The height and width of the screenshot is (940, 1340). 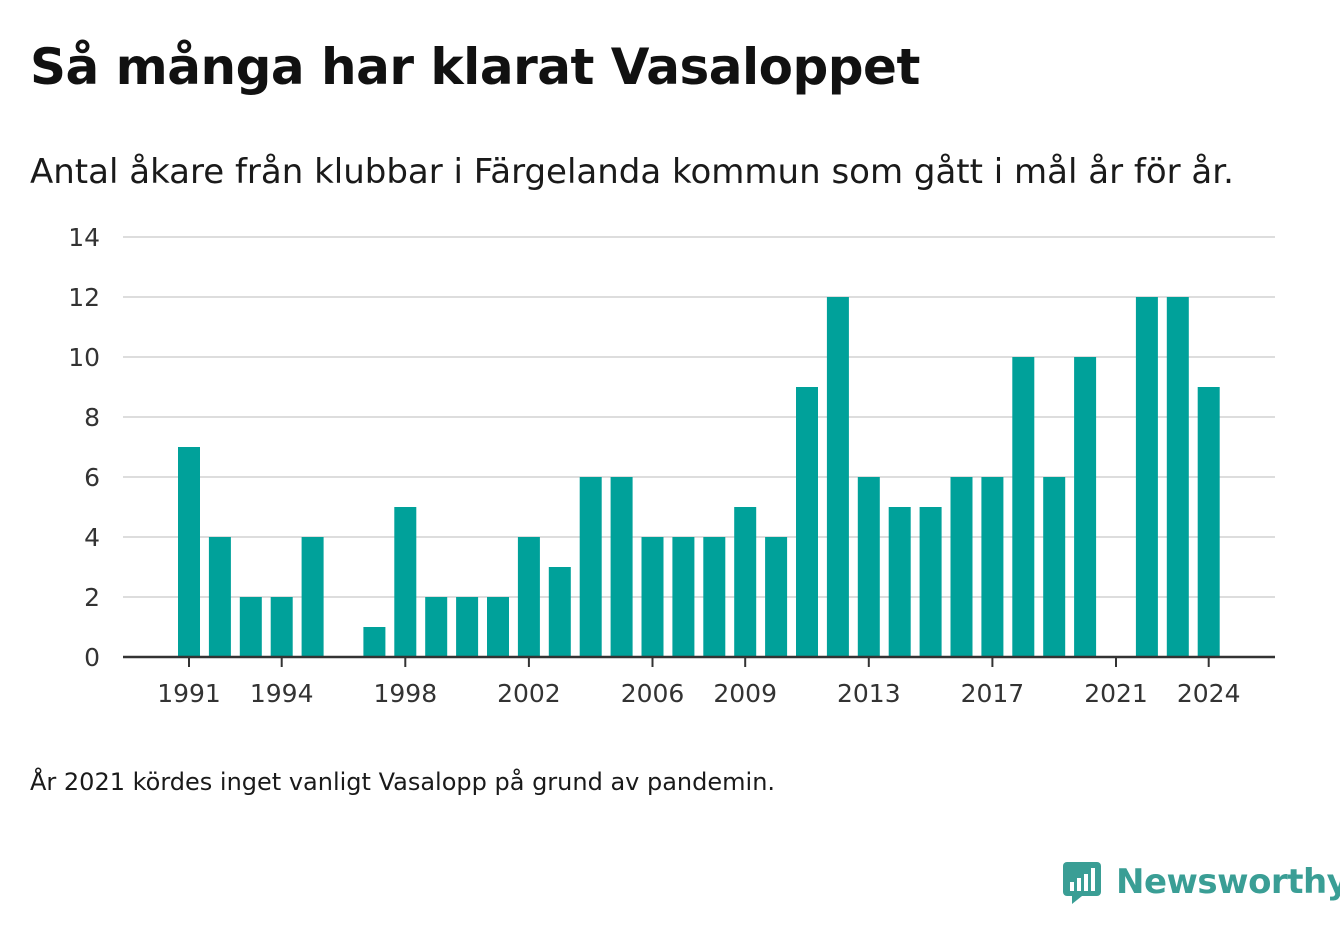 I want to click on bar-2024, so click(x=1208, y=522).